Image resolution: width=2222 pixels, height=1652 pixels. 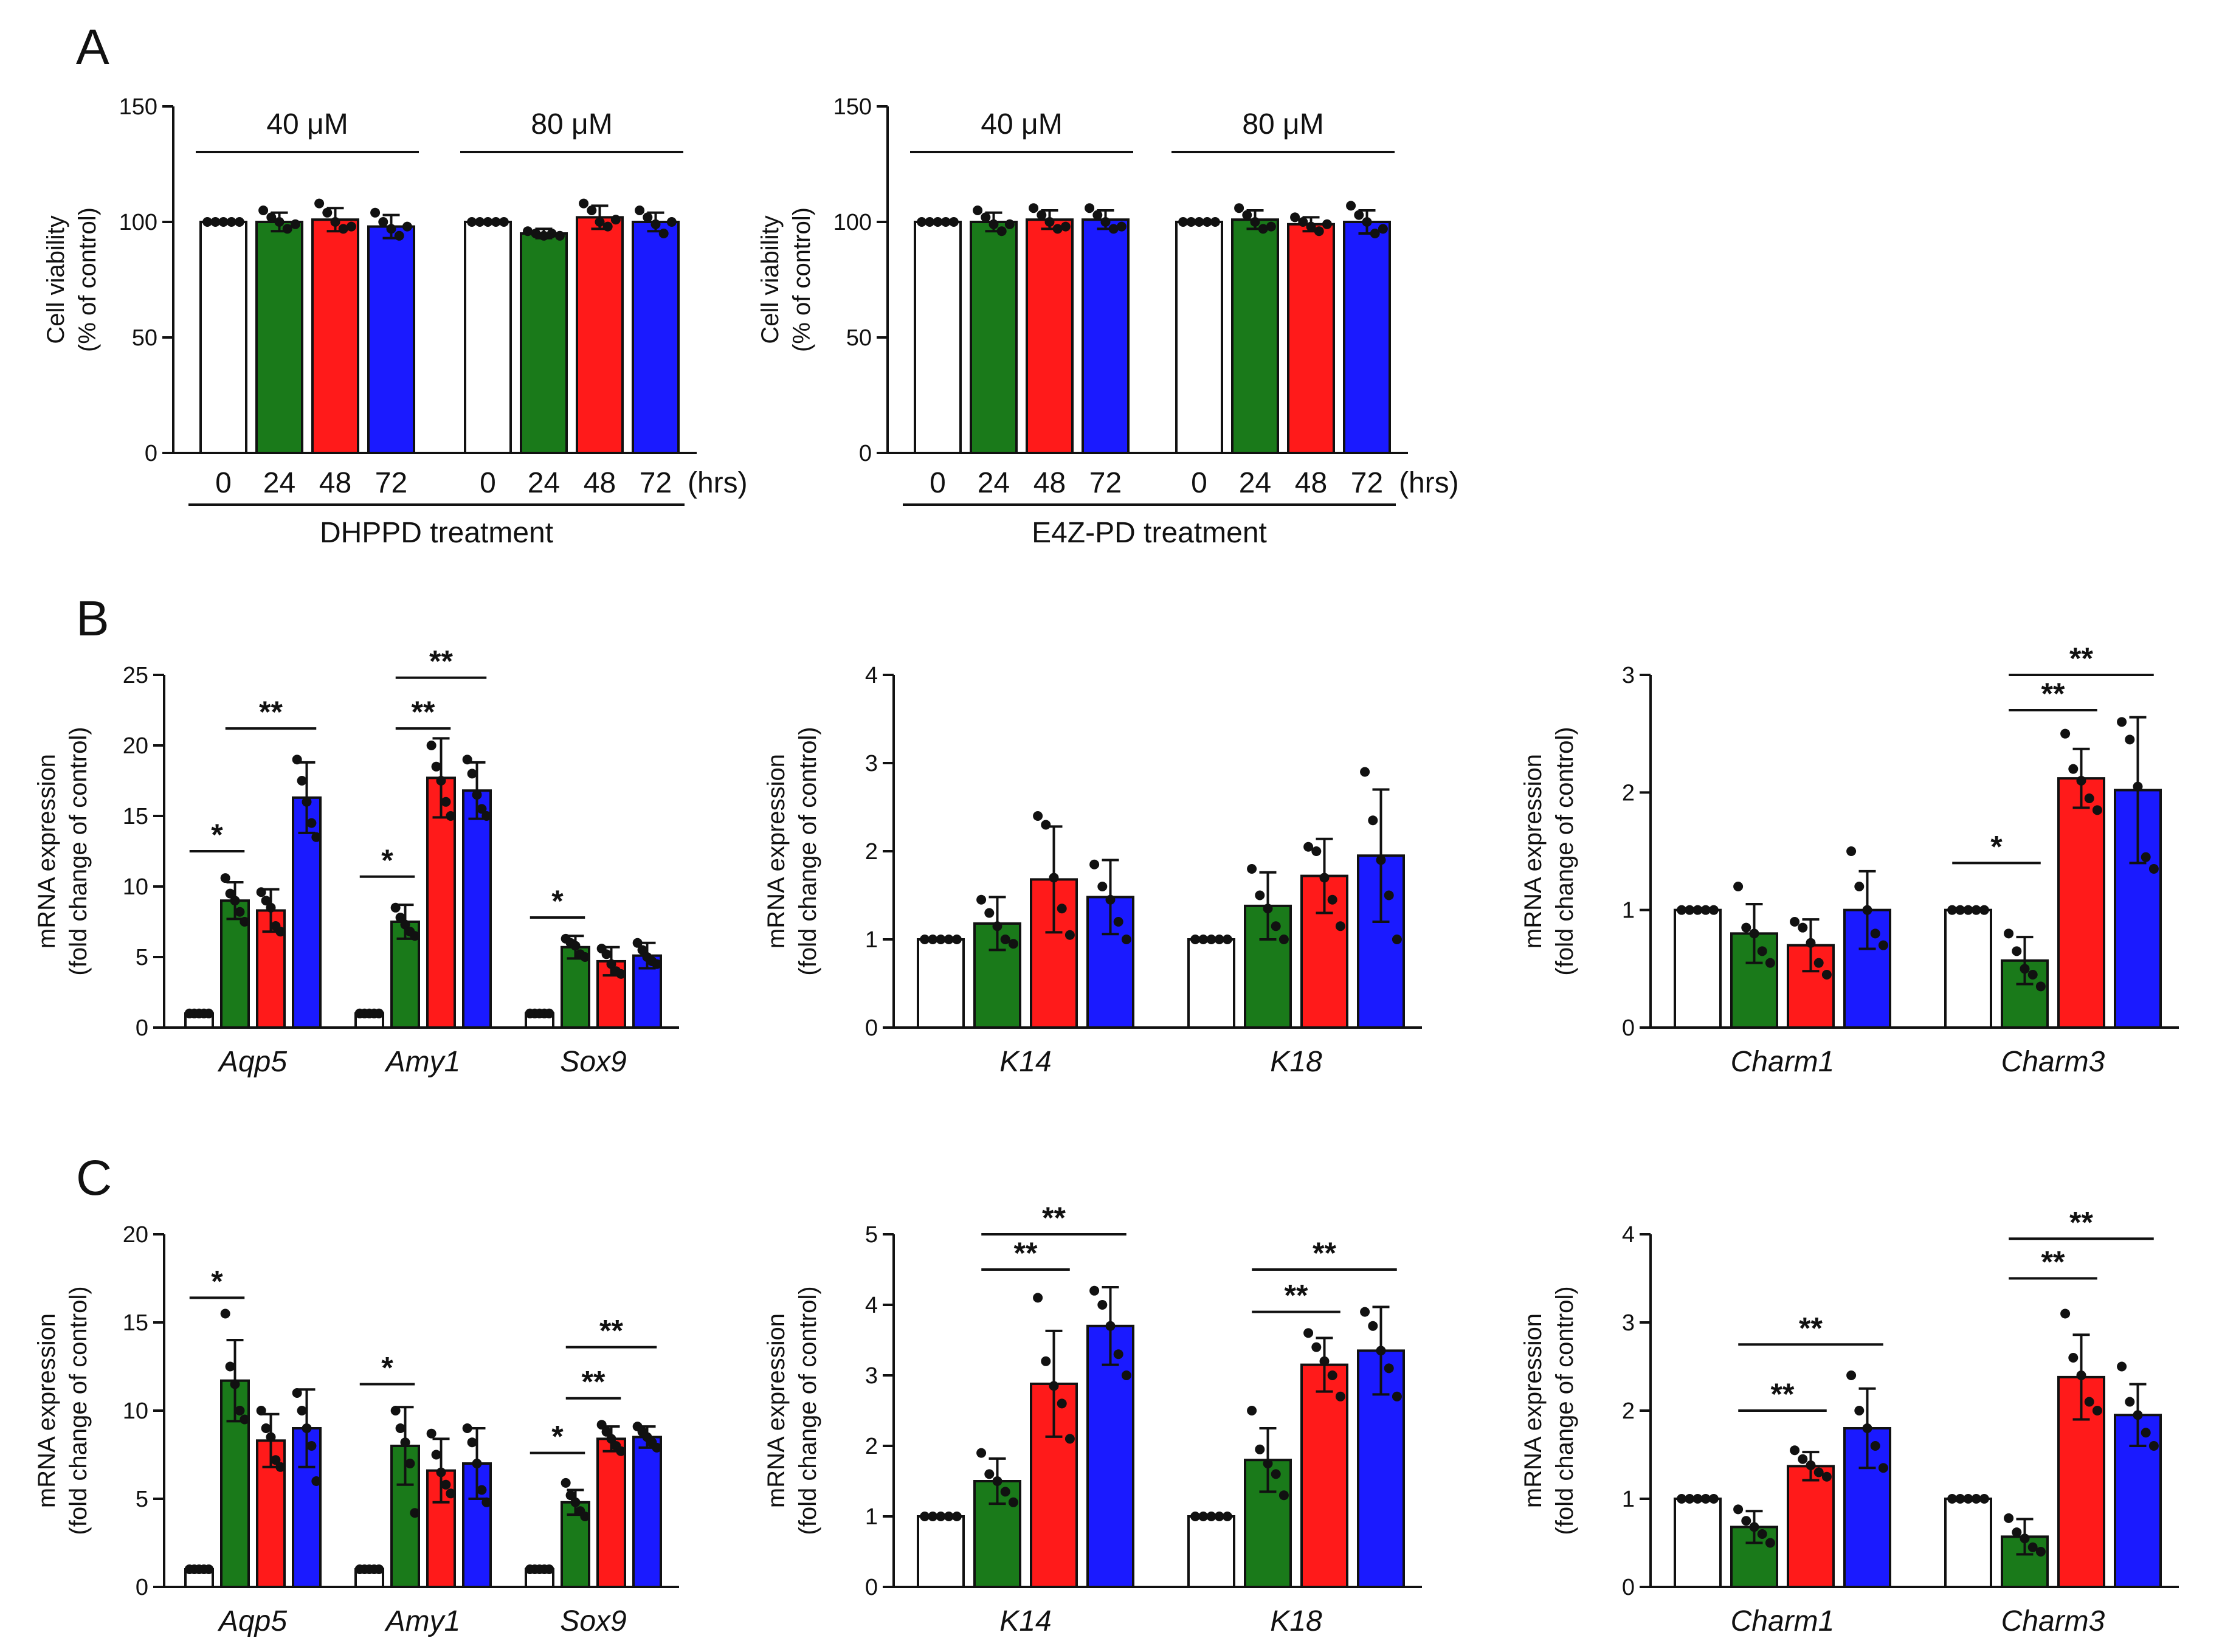 I want to click on y-tick-label: 1, so click(x=871, y=1517).